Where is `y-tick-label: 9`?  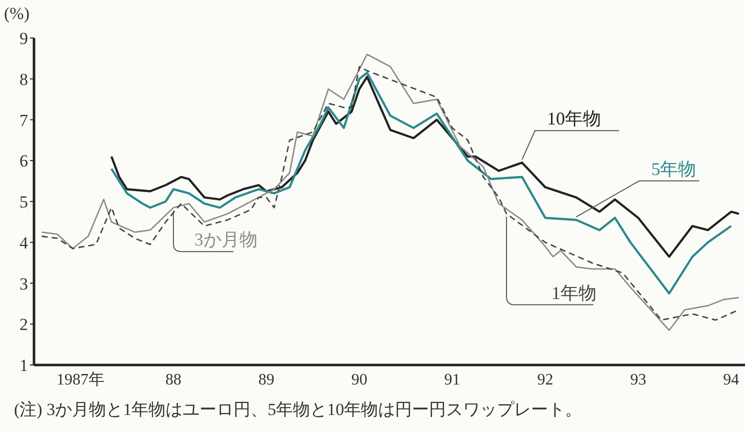 y-tick-label: 9 is located at coordinates (24, 38).